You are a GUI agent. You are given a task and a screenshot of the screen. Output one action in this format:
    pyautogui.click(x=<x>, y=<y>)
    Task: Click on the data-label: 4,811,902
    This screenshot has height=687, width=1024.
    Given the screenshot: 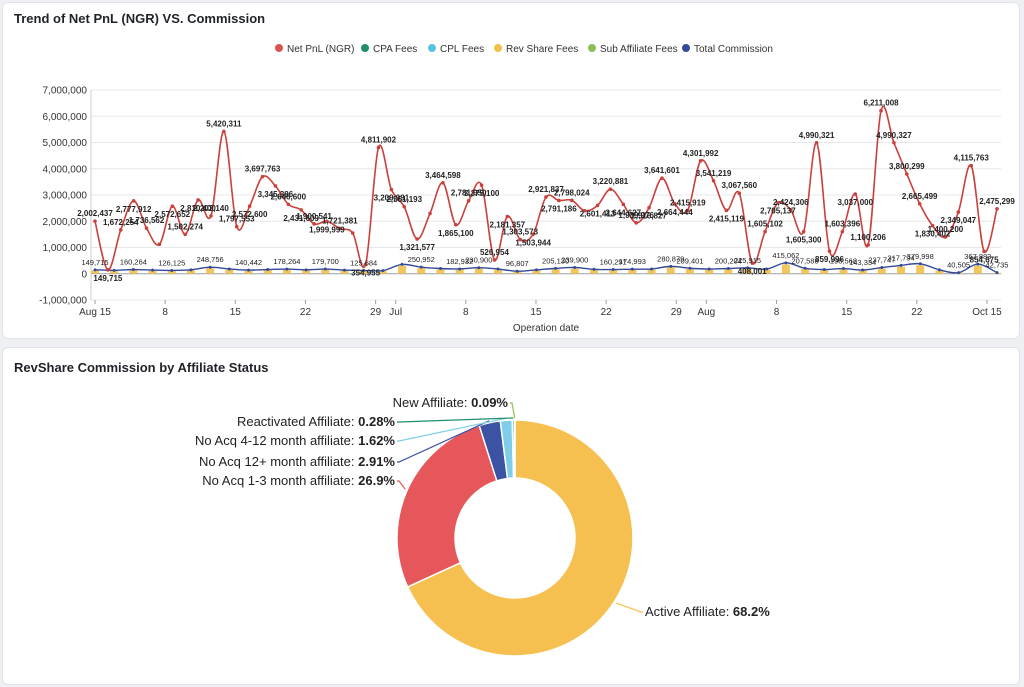 What is the action you would take?
    pyautogui.click(x=379, y=139)
    